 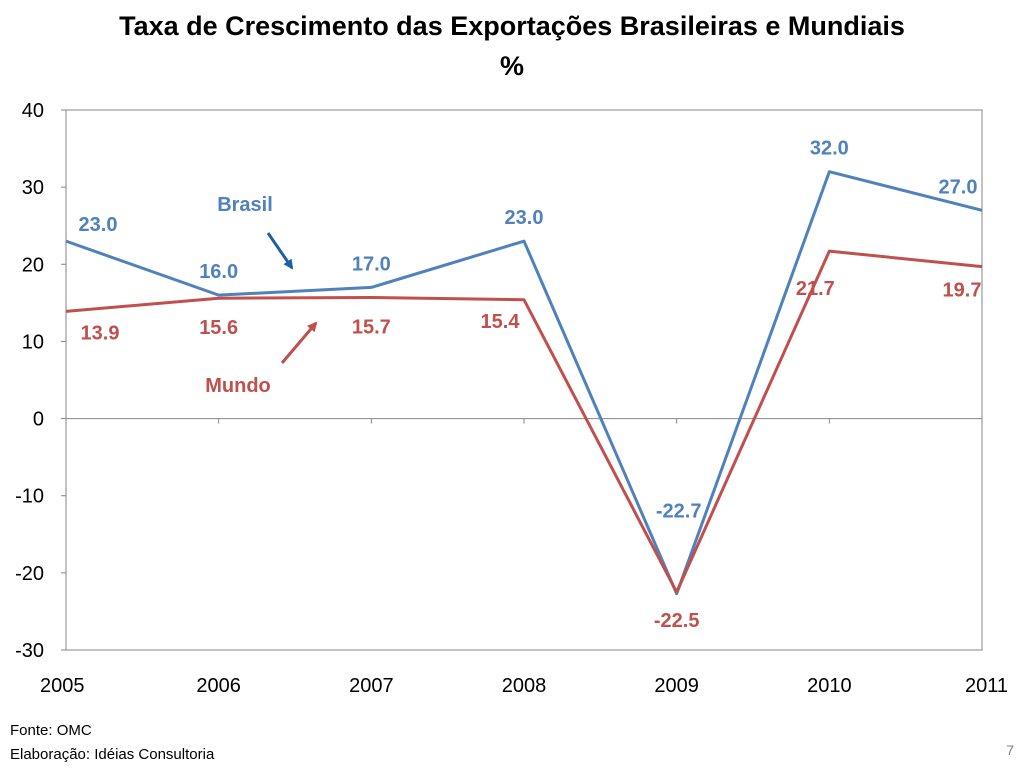 What do you see at coordinates (112, 754) in the screenshot?
I see `footer-elaboration: Elaboração: Idéias Consultoria` at bounding box center [112, 754].